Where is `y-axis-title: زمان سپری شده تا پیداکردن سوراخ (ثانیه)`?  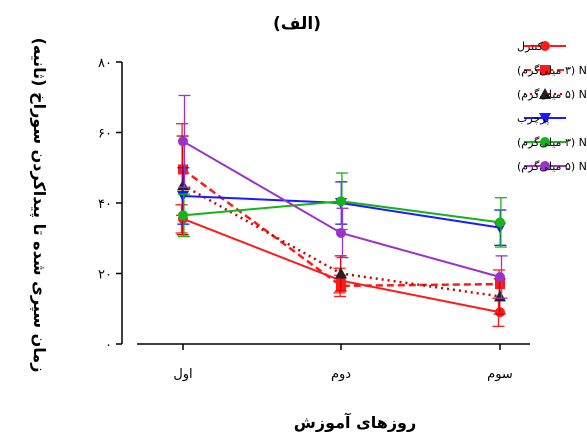 y-axis-title: زمان سپری شده تا پیداکردن سوراخ (ثانیه) is located at coordinates (39, 205).